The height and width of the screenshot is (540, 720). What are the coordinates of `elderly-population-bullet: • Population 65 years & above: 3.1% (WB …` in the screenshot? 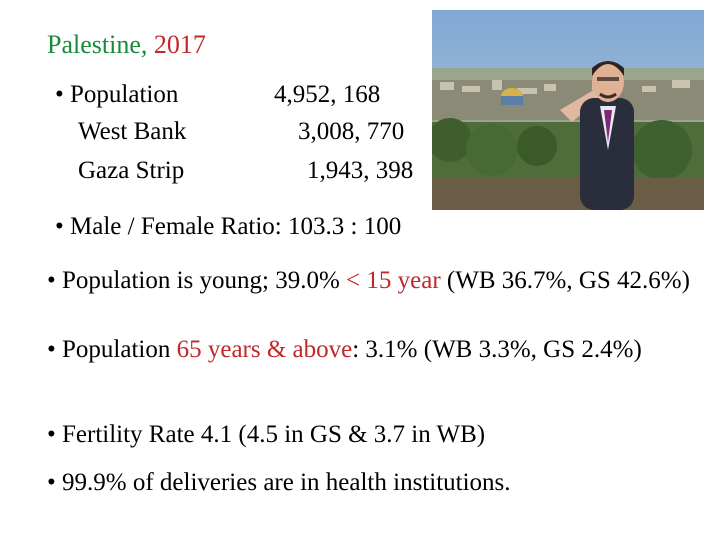 It's located at (377, 350).